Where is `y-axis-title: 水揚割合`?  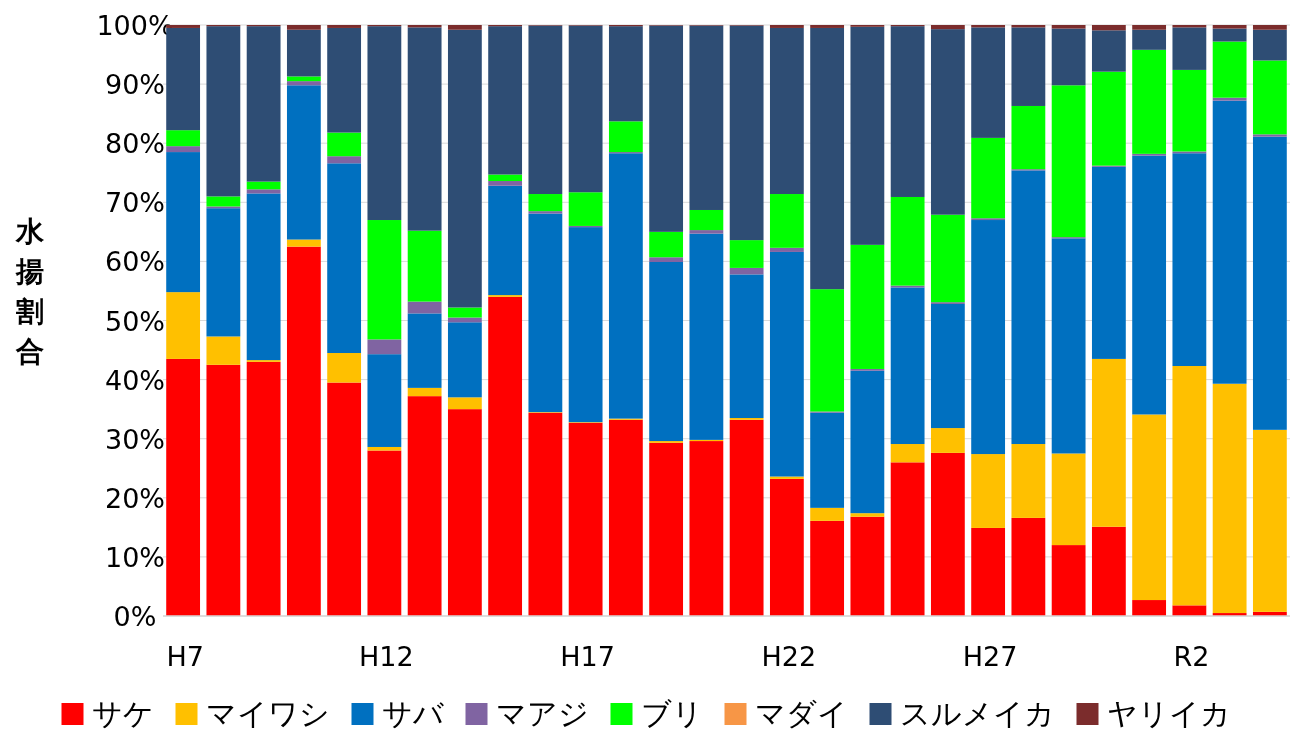
y-axis-title: 水揚割合 is located at coordinates (30, 291).